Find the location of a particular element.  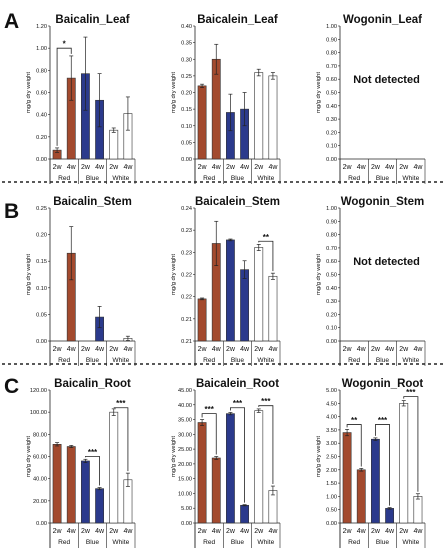

chart-title: Baicalein_Stem is located at coordinates (237, 202).